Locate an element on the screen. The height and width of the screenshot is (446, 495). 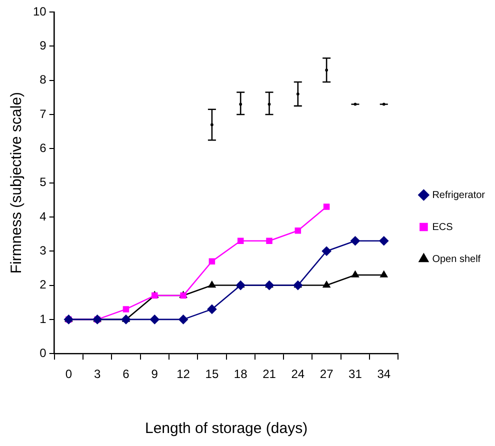
y-tick-label: 7 is located at coordinates (43, 113).